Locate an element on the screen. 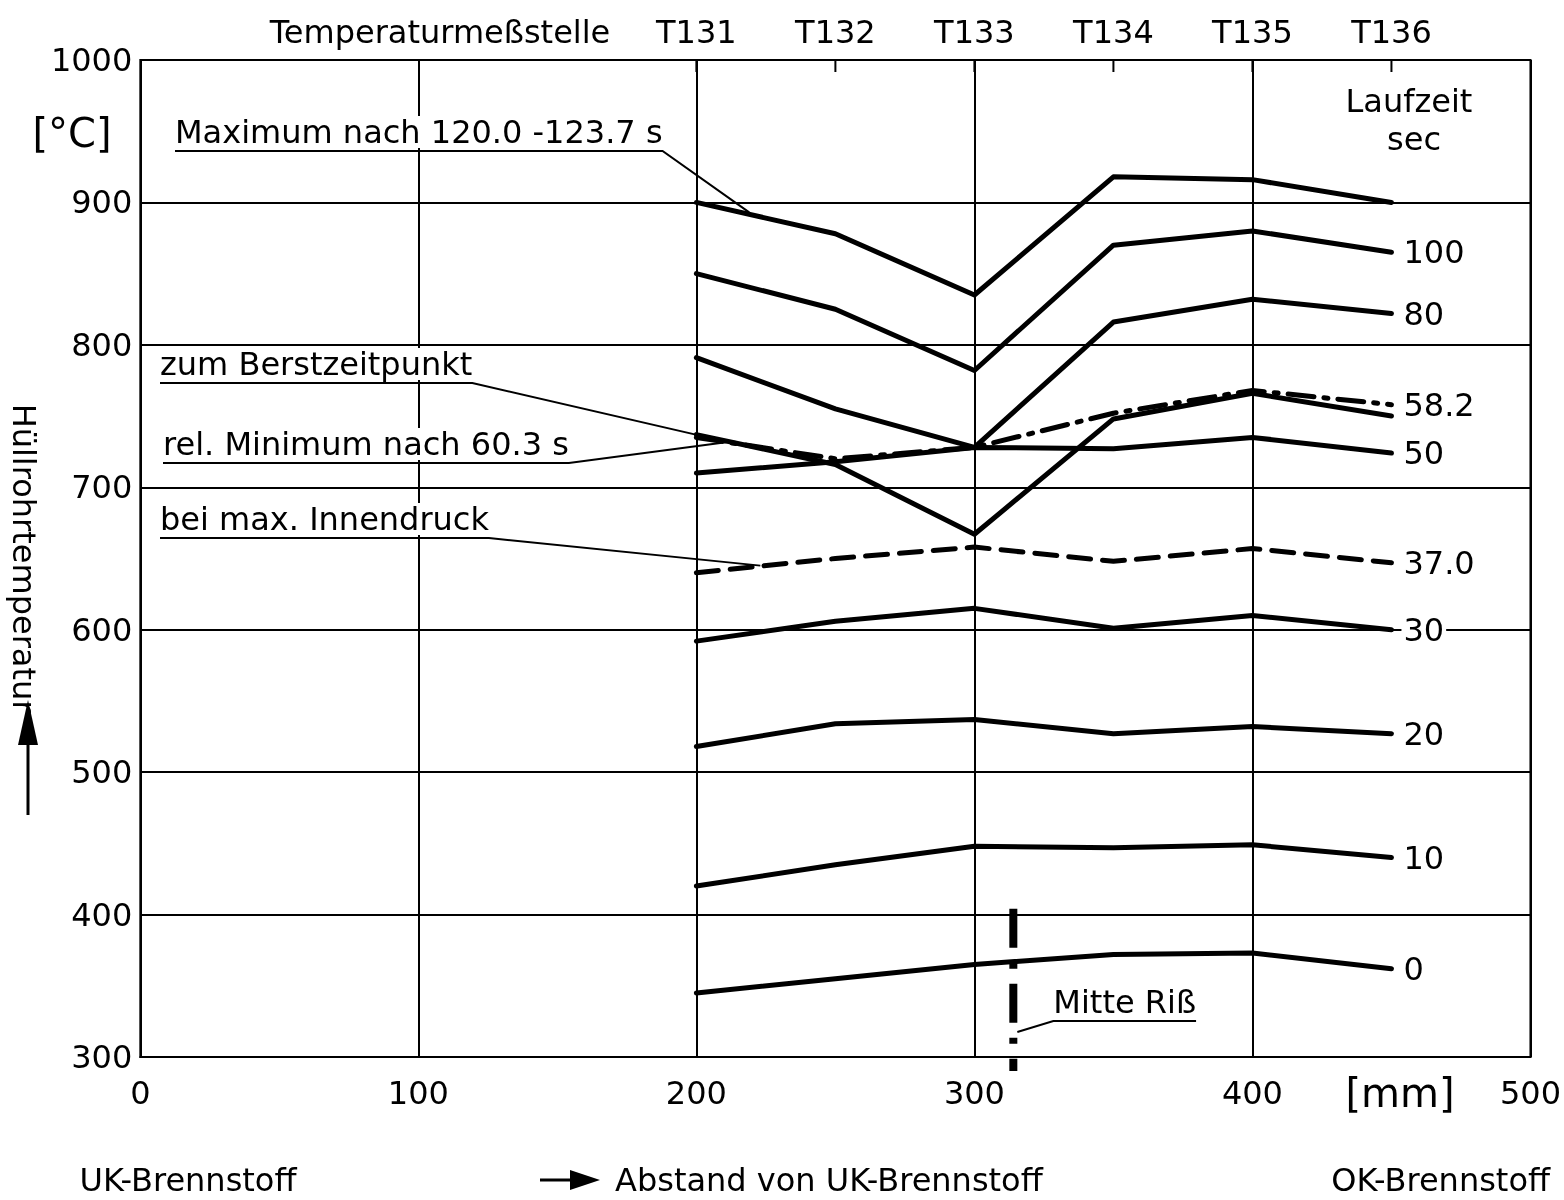 Image resolution: width=1564 pixels, height=1200 pixels. y-axis-title: Hüllrohrtemperatur is located at coordinates (24, 559).